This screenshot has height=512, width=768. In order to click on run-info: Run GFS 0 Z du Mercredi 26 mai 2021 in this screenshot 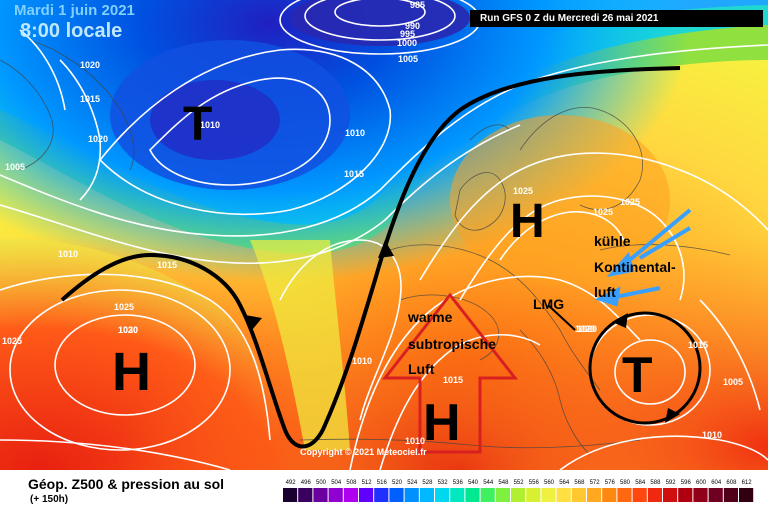, I will do `click(616, 18)`.